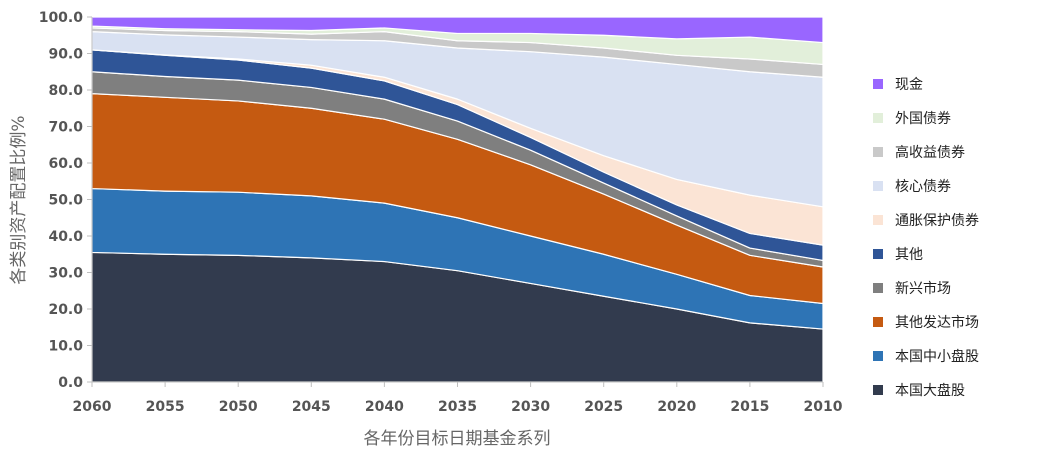 Image resolution: width=1037 pixels, height=473 pixels. Describe the element at coordinates (923, 119) in the screenshot. I see `legend-label: 外国债券` at that location.